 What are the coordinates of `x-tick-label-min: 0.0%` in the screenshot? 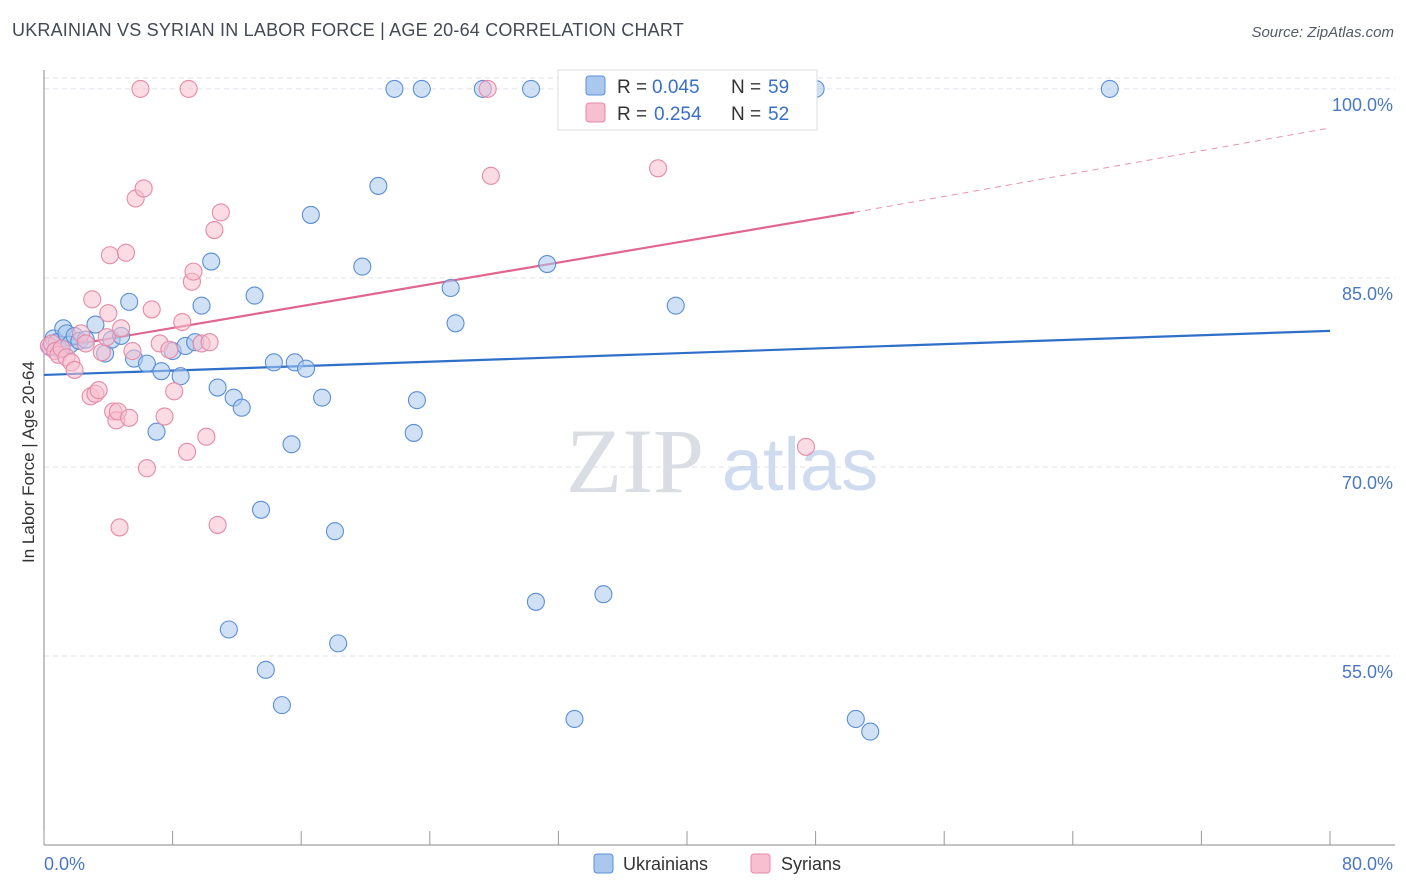 It's located at (64, 864).